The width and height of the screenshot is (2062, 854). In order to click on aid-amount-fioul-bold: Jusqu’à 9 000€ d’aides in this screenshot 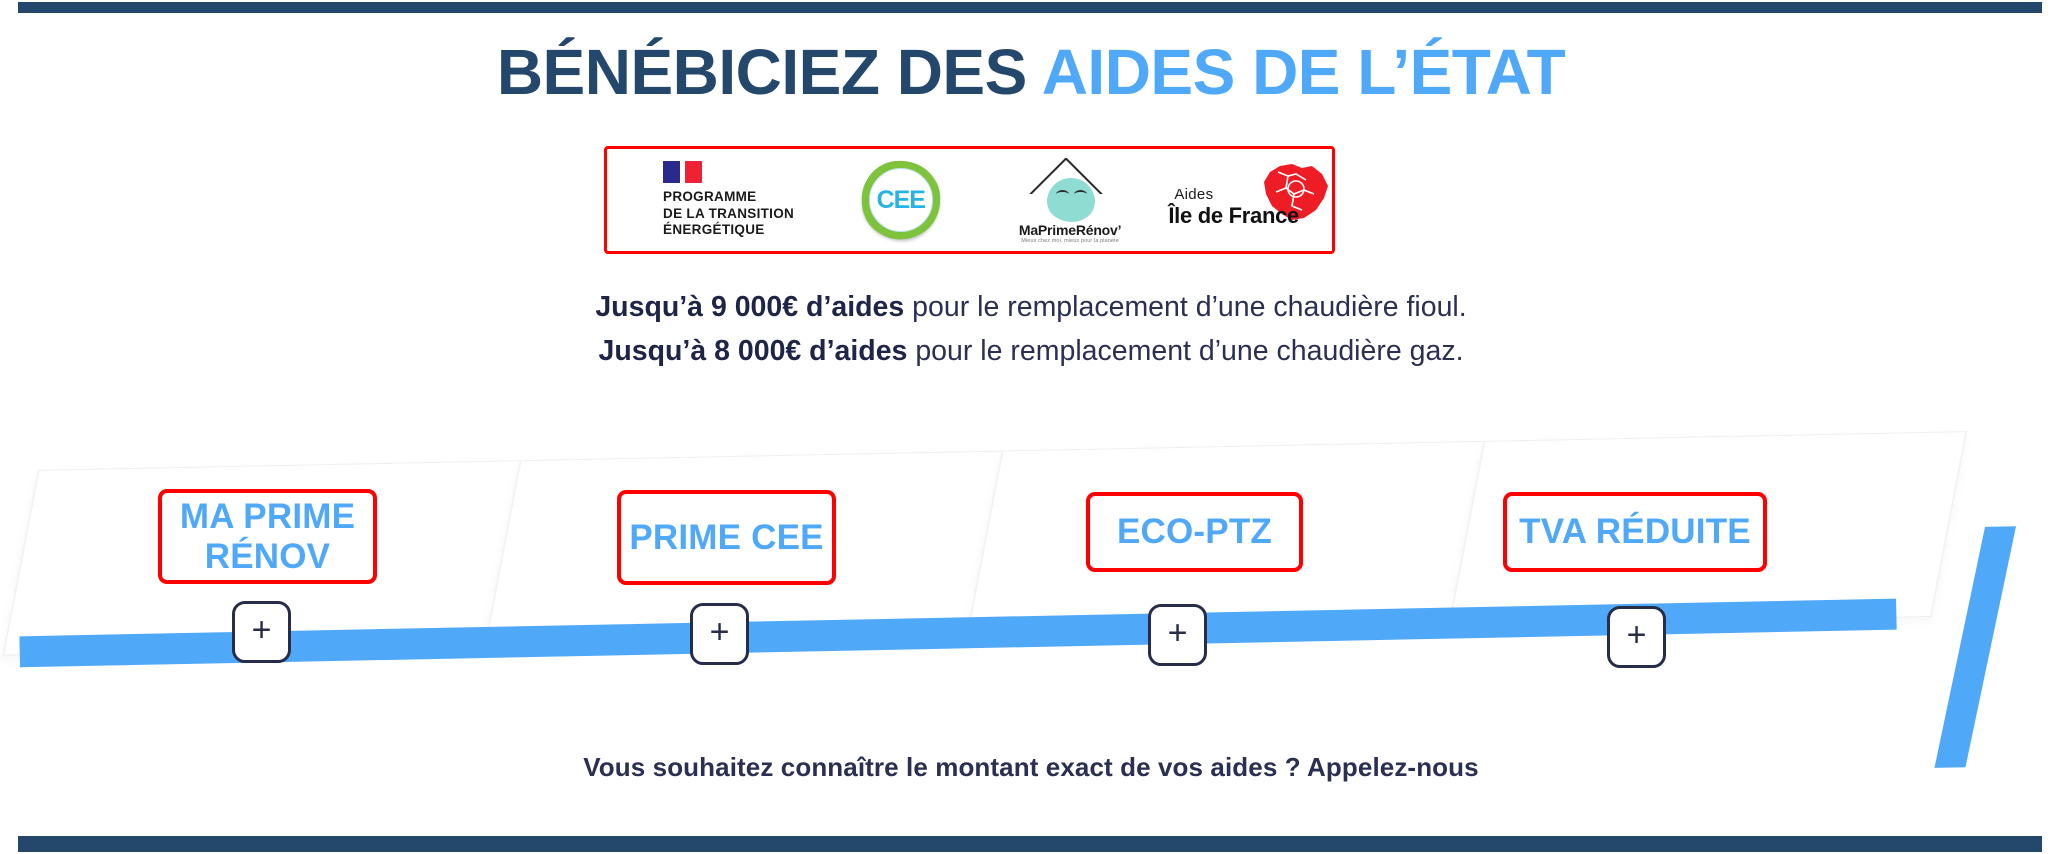, I will do `click(750, 307)`.